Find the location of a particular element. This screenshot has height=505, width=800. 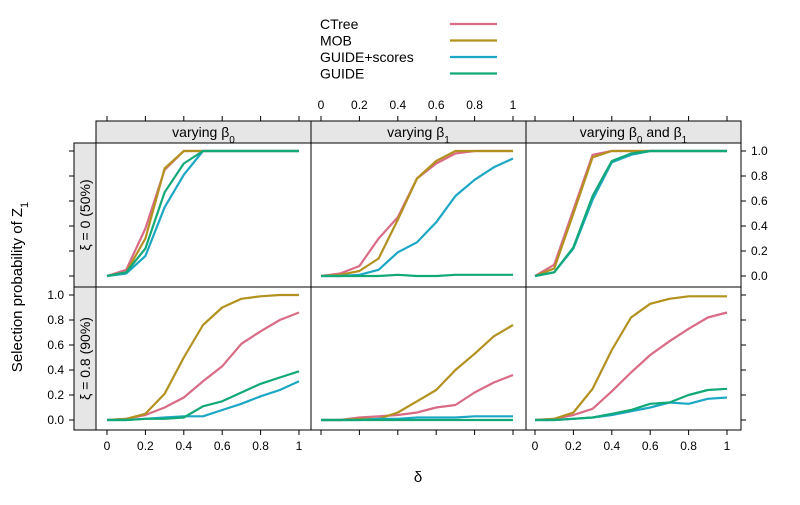

series-line-mob-r1-c3 is located at coordinates (630, 213).